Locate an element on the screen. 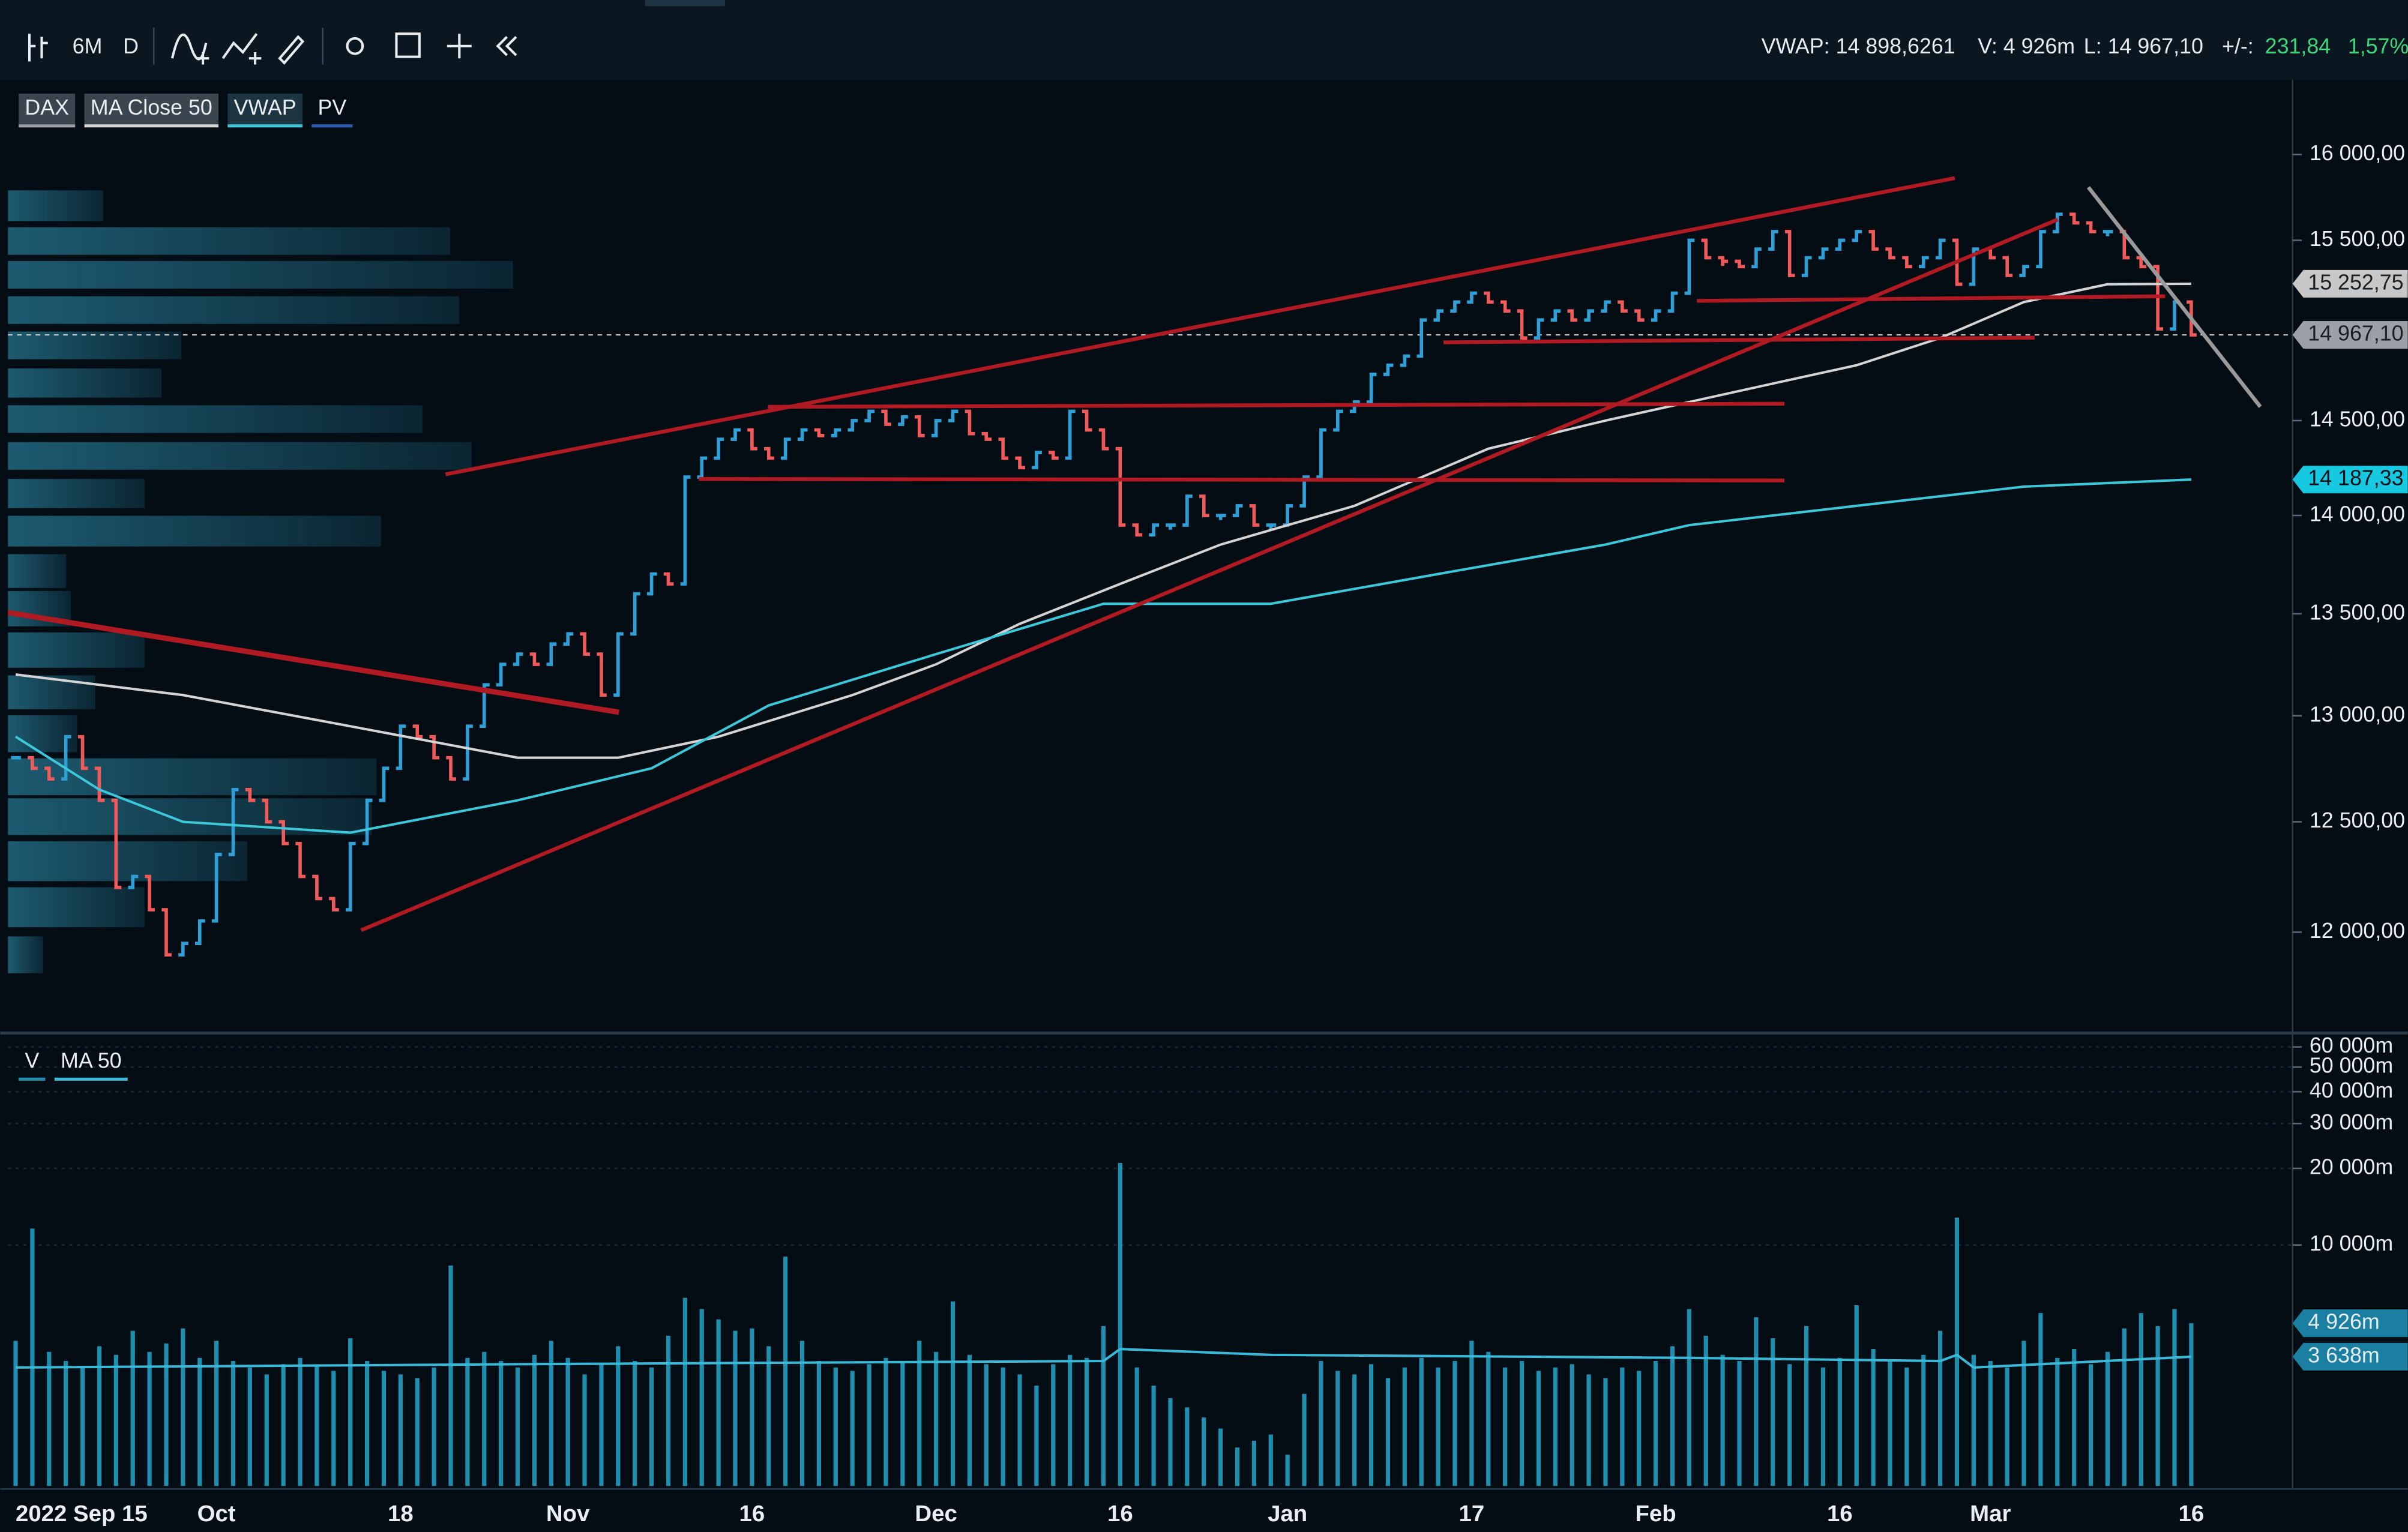 The width and height of the screenshot is (2408, 1532). legend-underline is located at coordinates (91, 1079).